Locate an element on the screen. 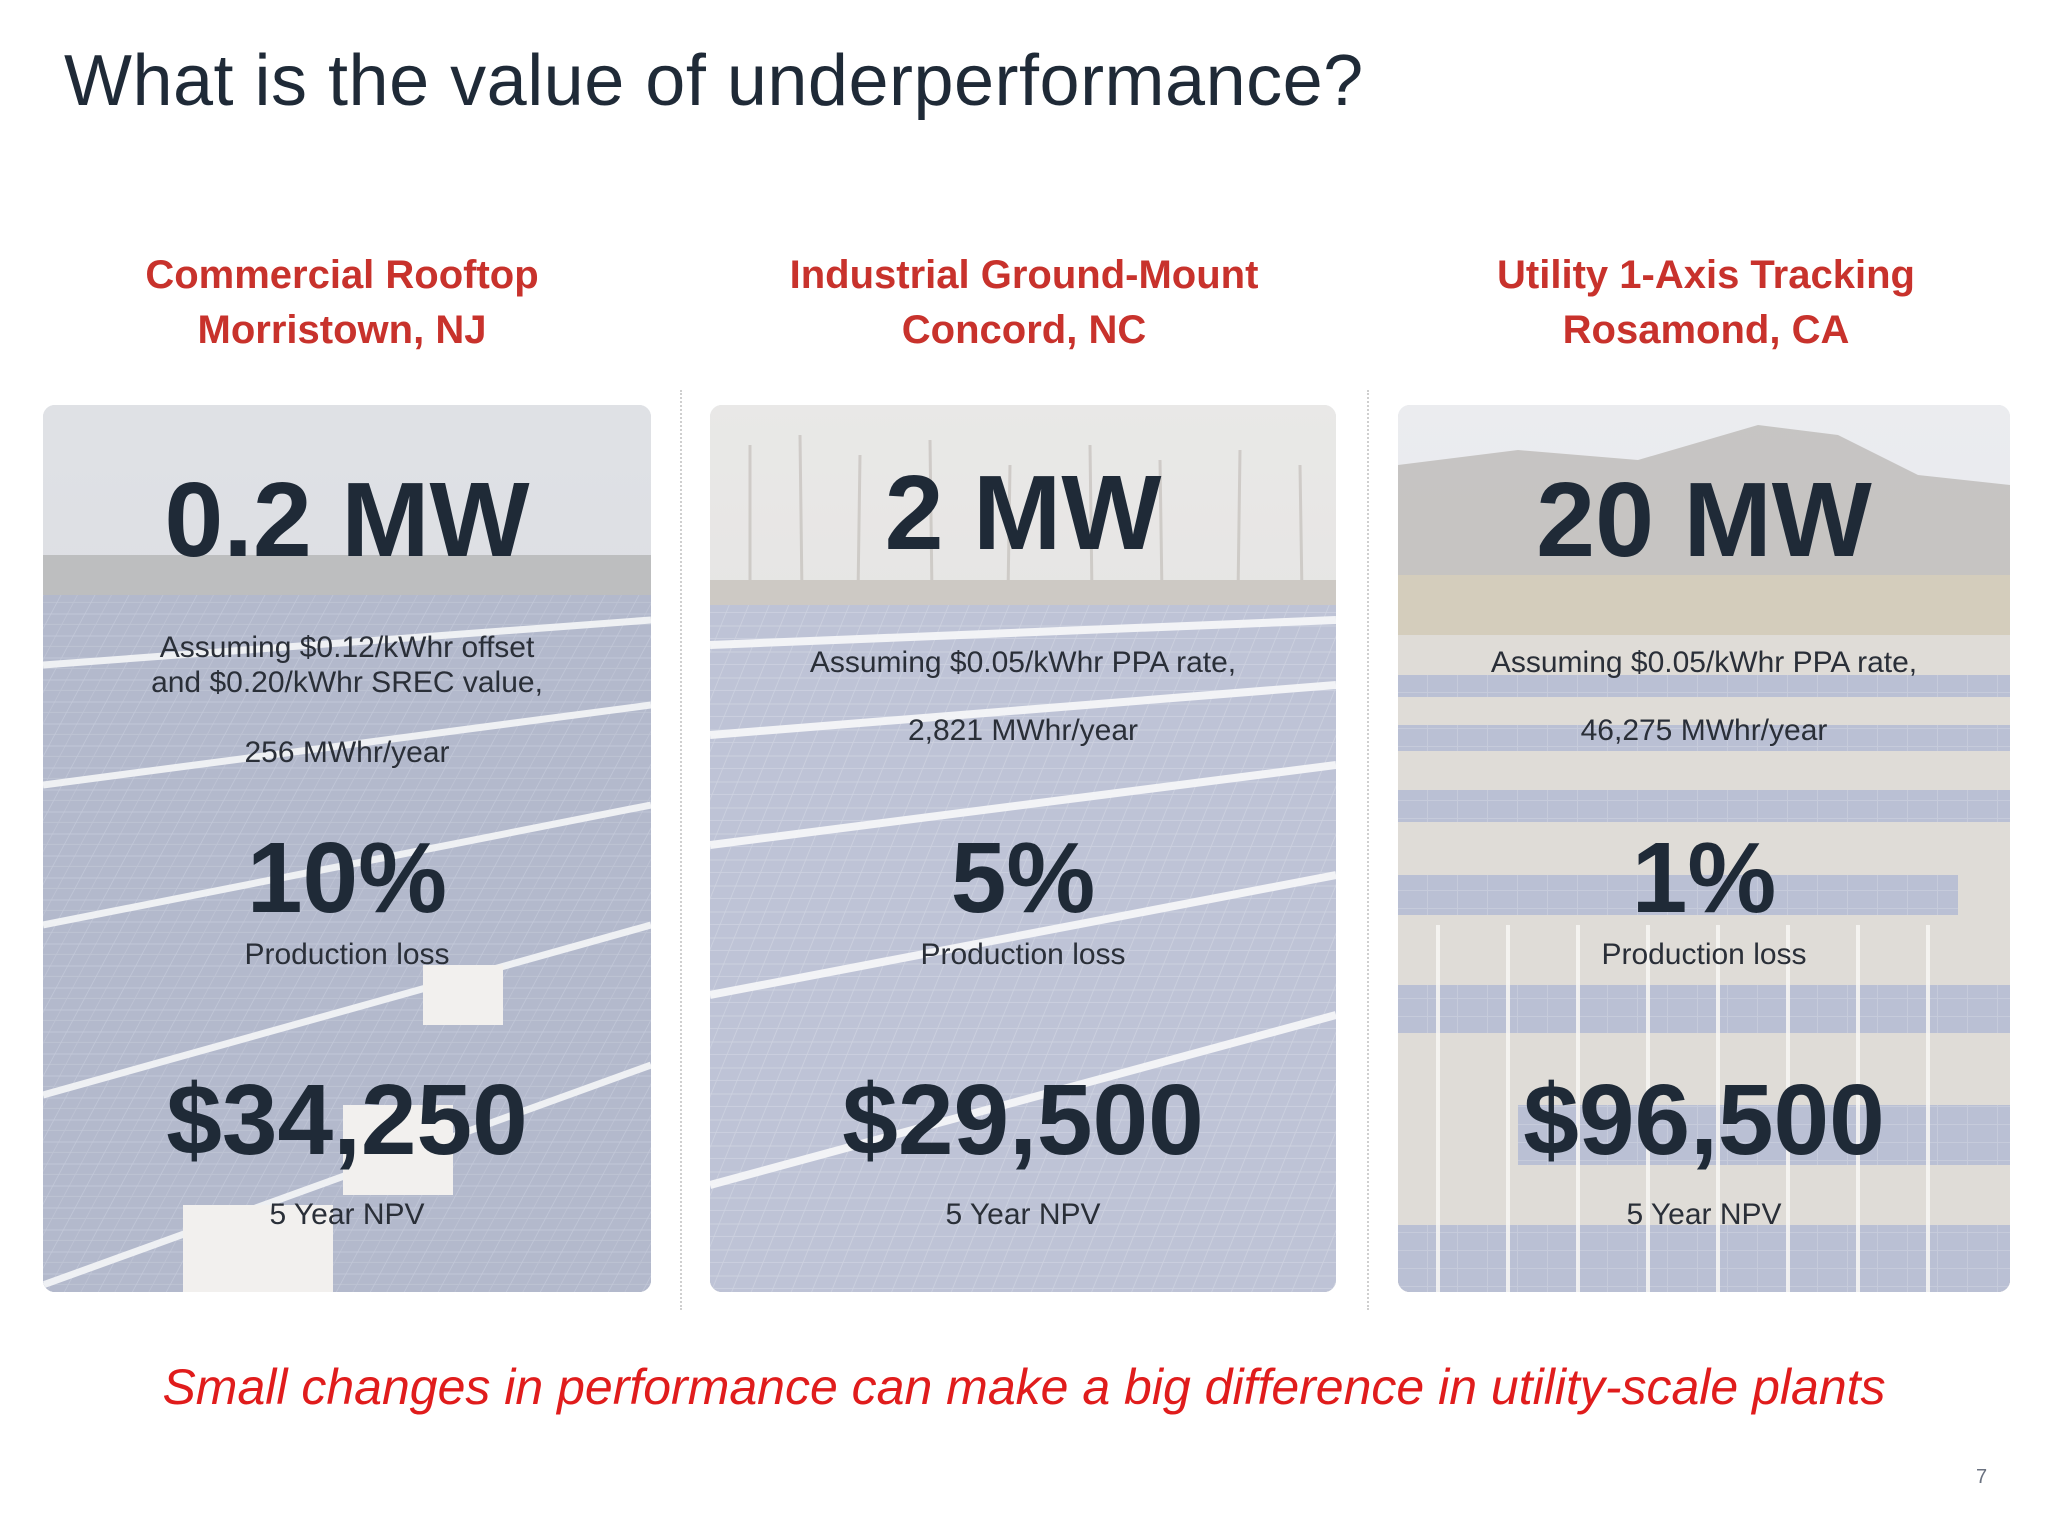  capacity-value: 2 MW is located at coordinates (1023, 513).